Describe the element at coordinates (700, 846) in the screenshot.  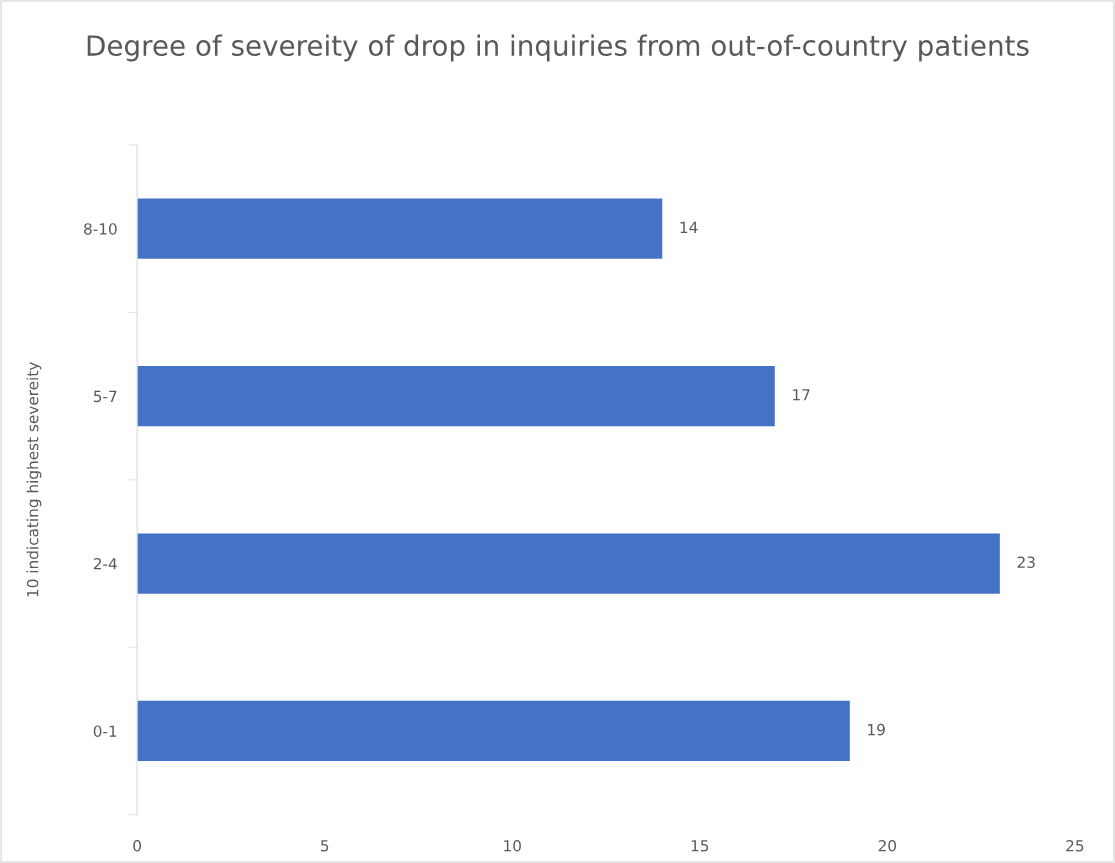
I see `x-tick-label: 15` at that location.